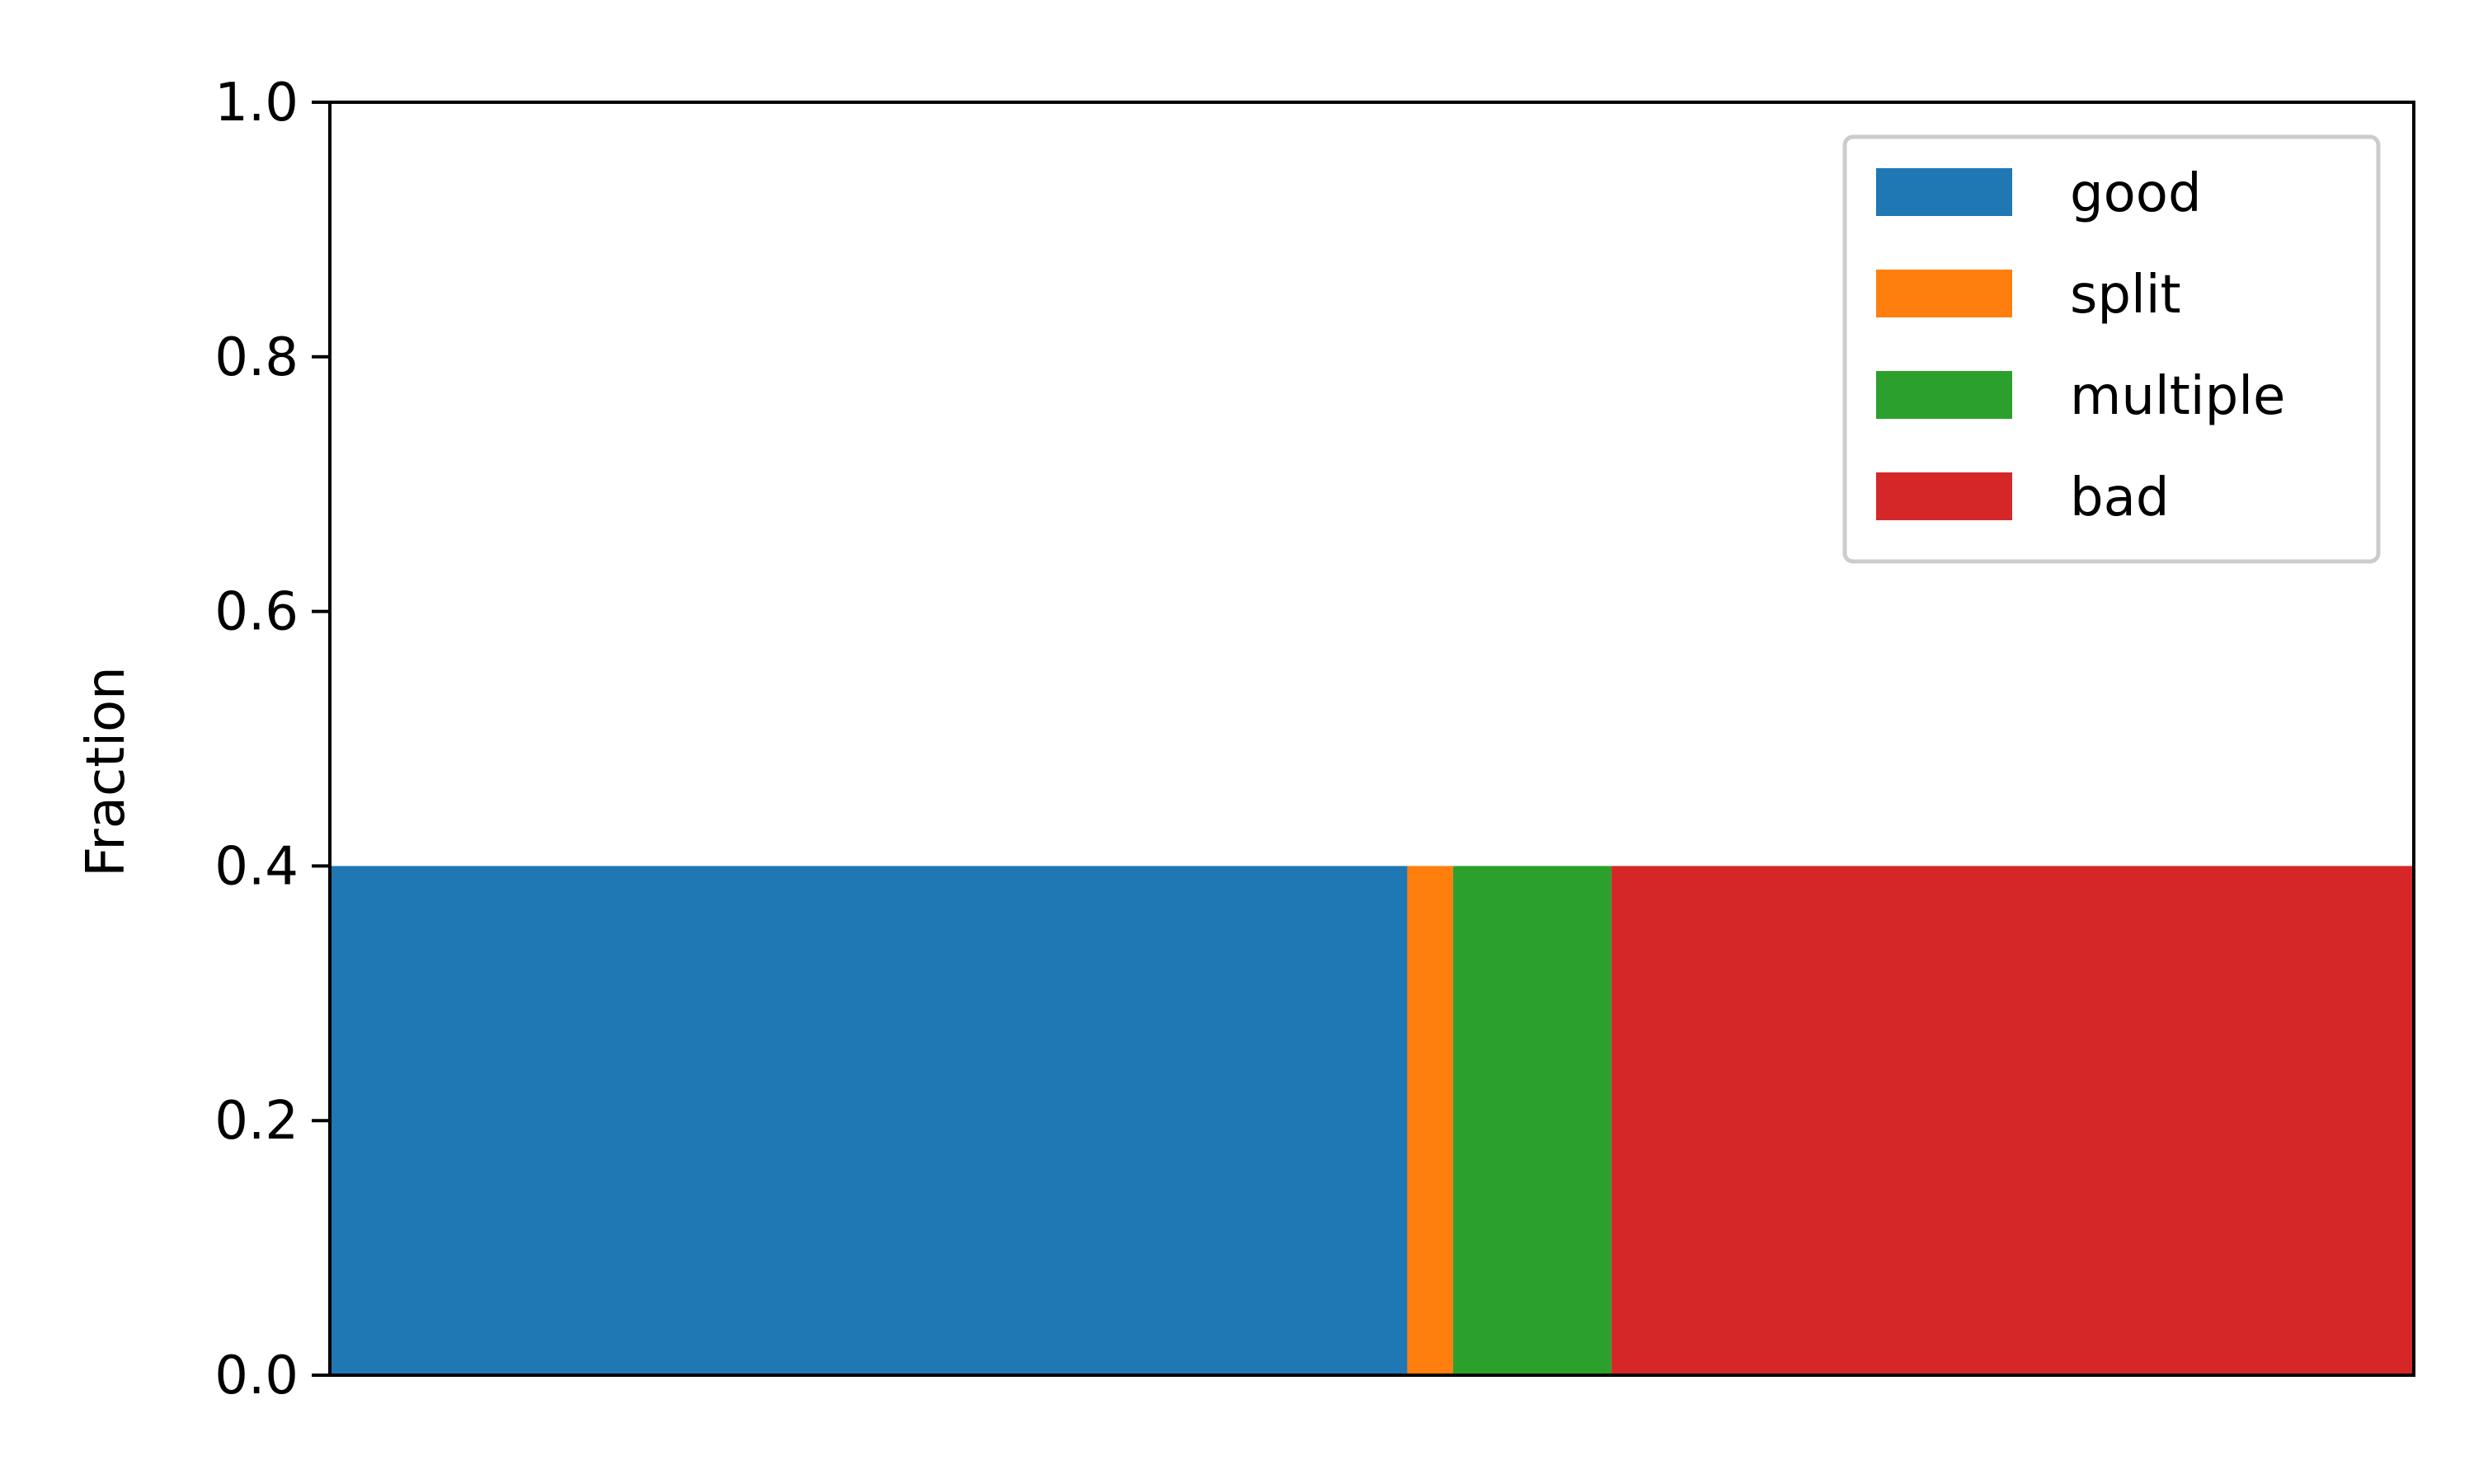 This screenshot has width=2474, height=1484. I want to click on bar-segment-split, so click(1430, 1120).